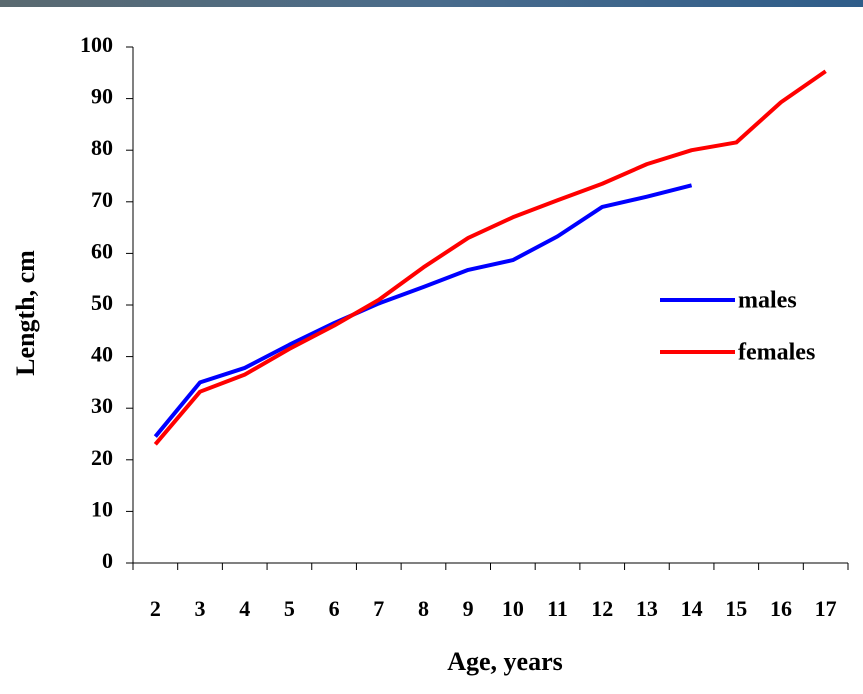 The image size is (863, 694). I want to click on x-tick-label: 14, so click(692, 608).